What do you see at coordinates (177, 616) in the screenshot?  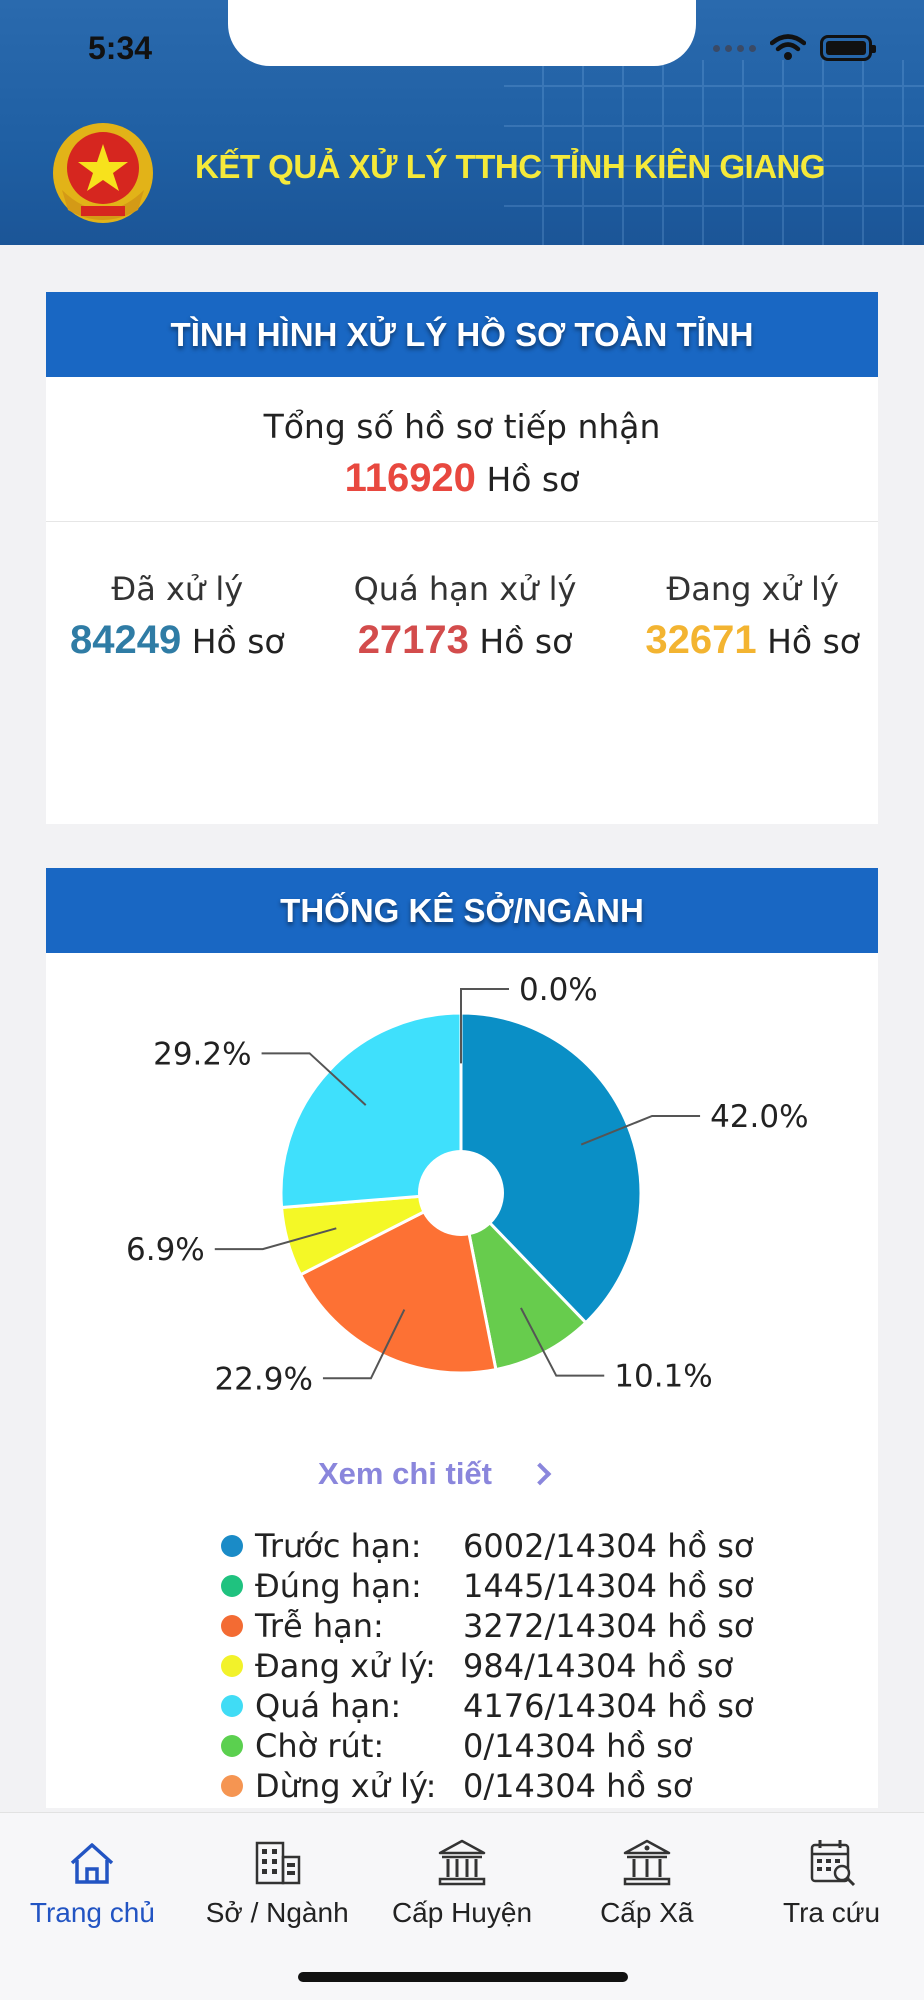 I see `stat-processed: Đã xử lý 84249 Hồ sơ` at bounding box center [177, 616].